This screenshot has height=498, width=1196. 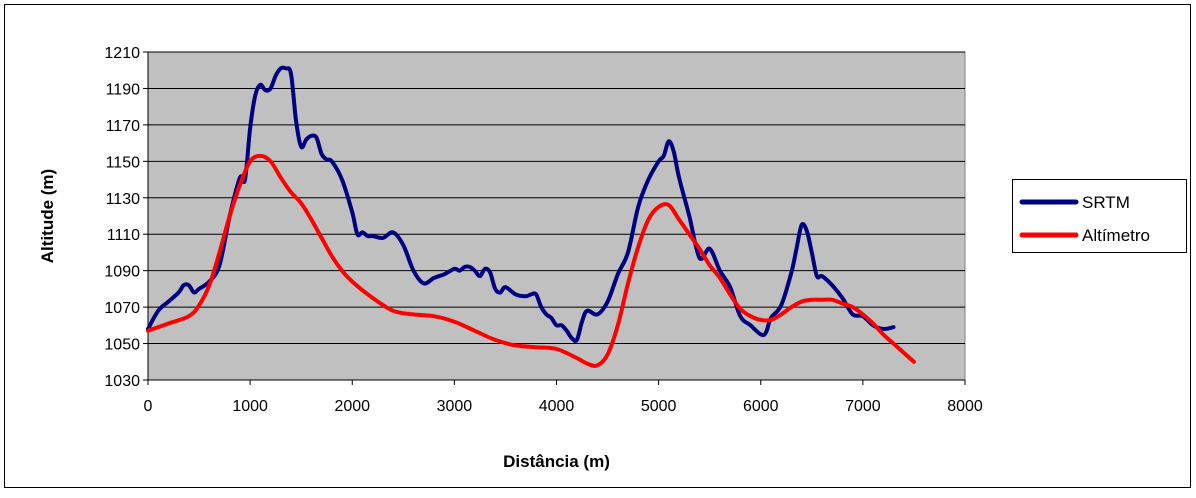 I want to click on x-tick-label-8000: 8000, so click(x=965, y=406).